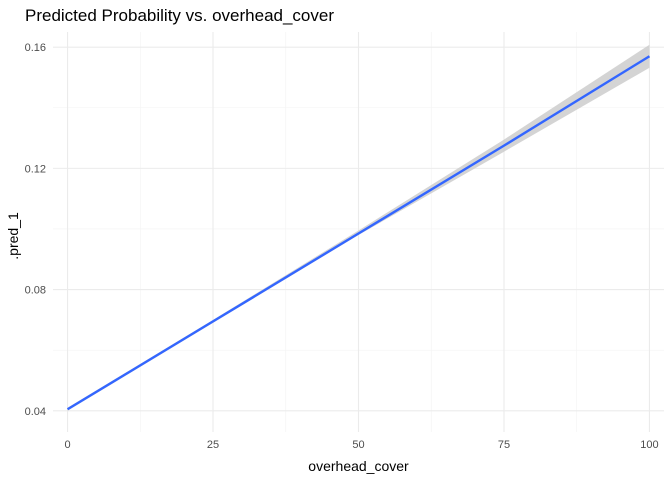 The image size is (672, 480). What do you see at coordinates (35, 169) in the screenshot?
I see `y-tick-label: 0.12` at bounding box center [35, 169].